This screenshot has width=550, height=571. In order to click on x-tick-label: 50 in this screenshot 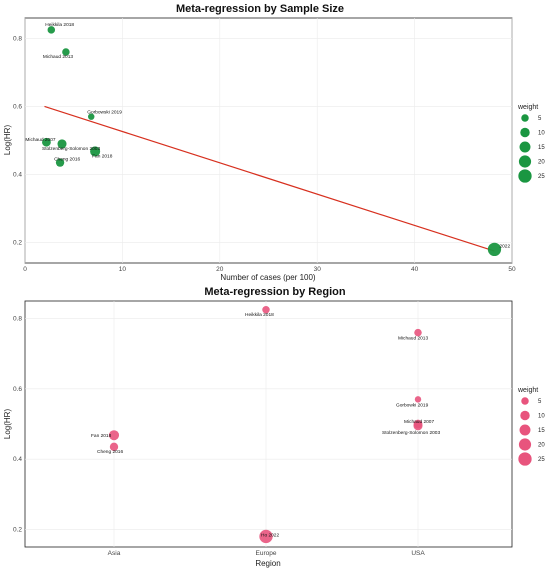, I will do `click(512, 269)`.